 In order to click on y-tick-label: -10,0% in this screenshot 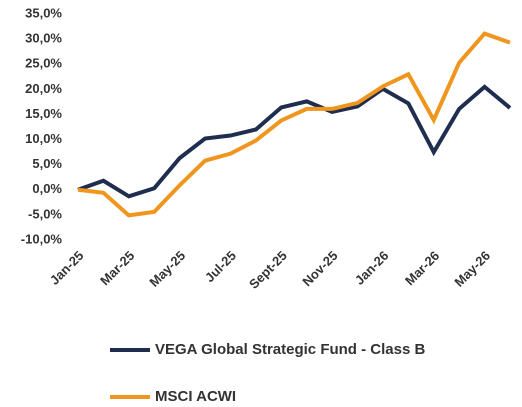, I will do `click(42, 238)`.